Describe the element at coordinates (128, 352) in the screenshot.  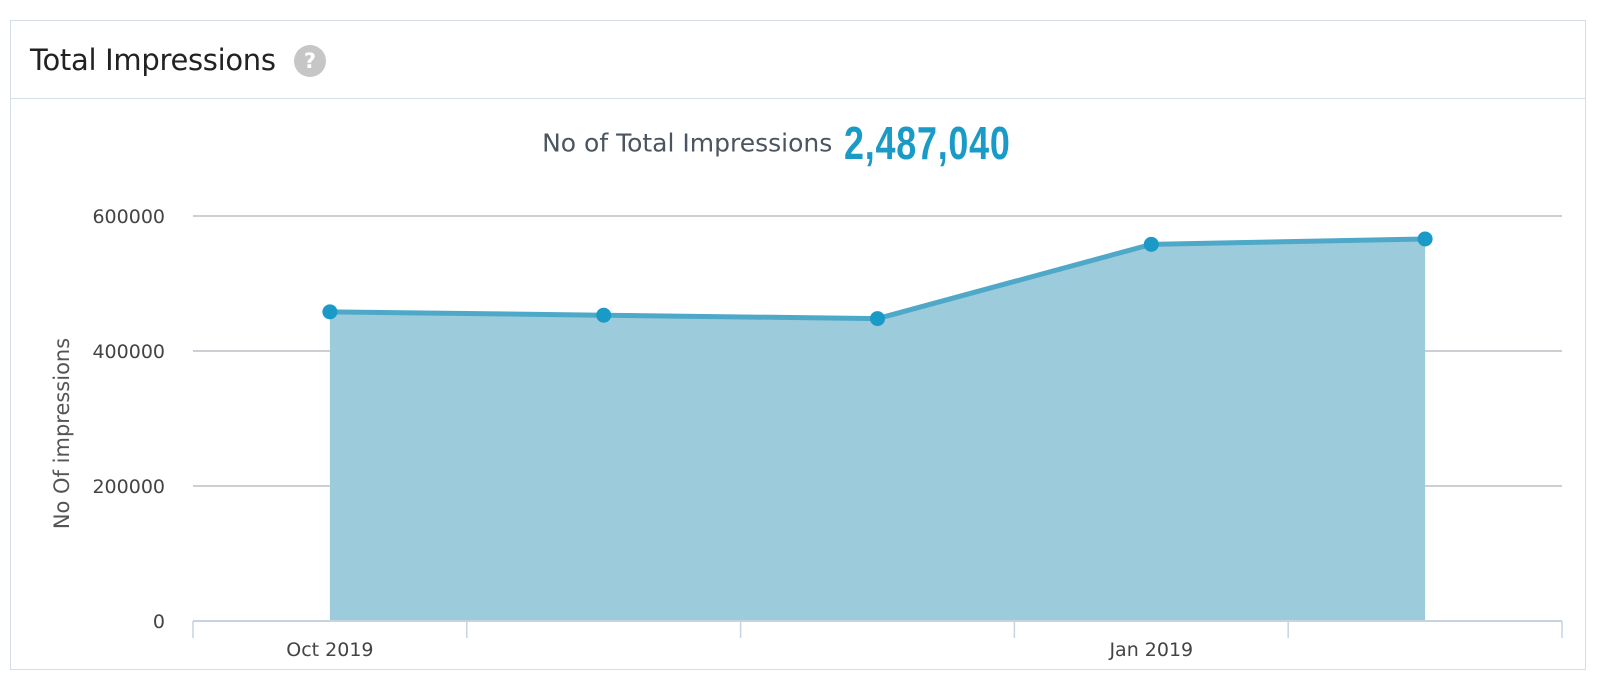
I see `y-tick-label: 400000` at that location.